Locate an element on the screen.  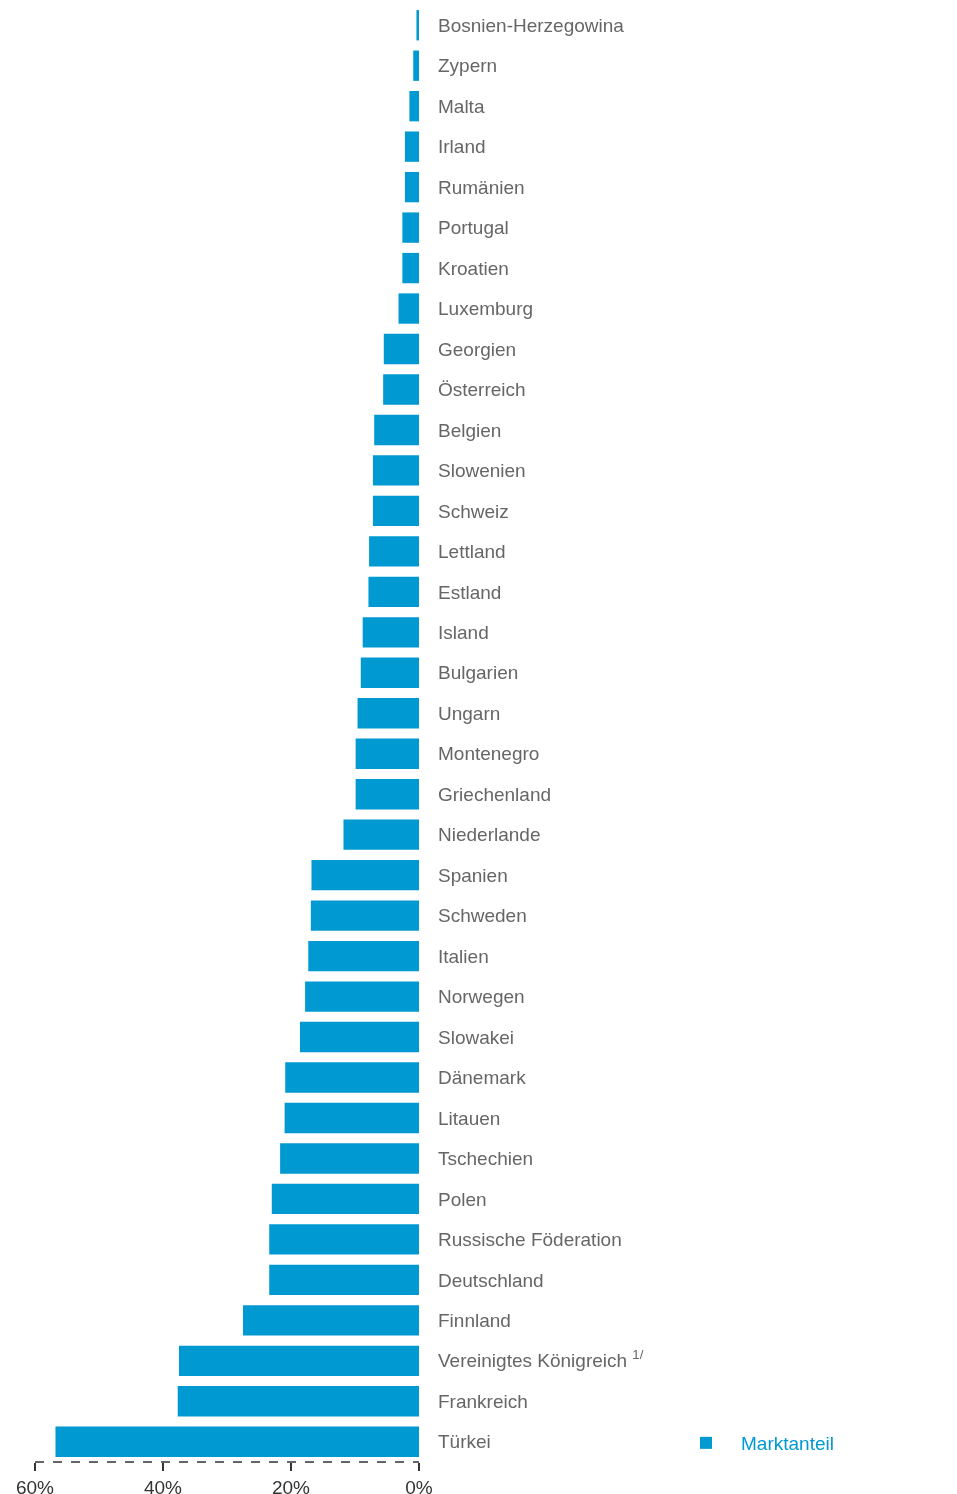
y-tick-label: Griechenland is located at coordinates (495, 794).